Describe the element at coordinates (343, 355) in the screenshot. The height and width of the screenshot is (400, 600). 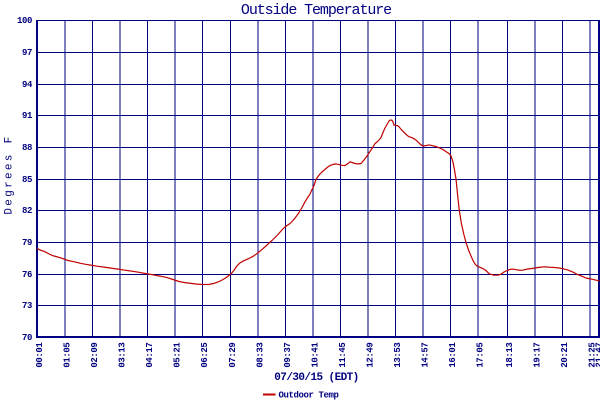
I see `svg-text: 11:45` at that location.